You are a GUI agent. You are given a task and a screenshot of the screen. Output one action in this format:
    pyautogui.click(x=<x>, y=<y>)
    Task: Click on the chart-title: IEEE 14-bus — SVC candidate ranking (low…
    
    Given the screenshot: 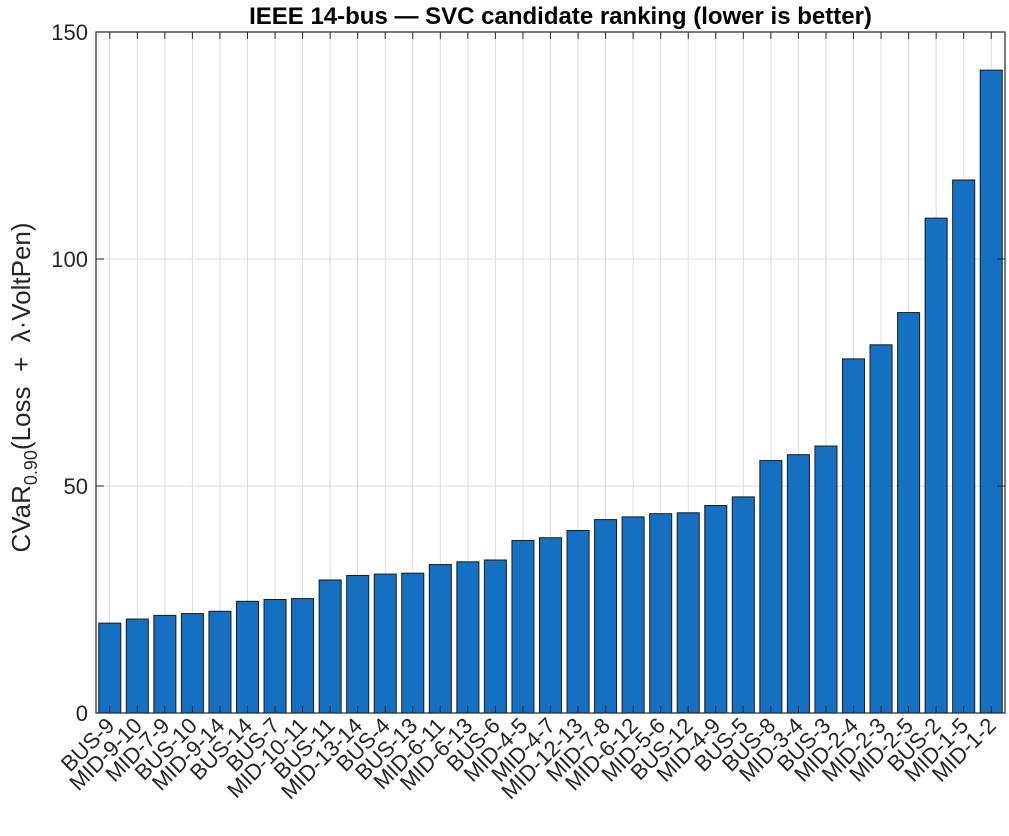 What is the action you would take?
    pyautogui.click(x=560, y=16)
    